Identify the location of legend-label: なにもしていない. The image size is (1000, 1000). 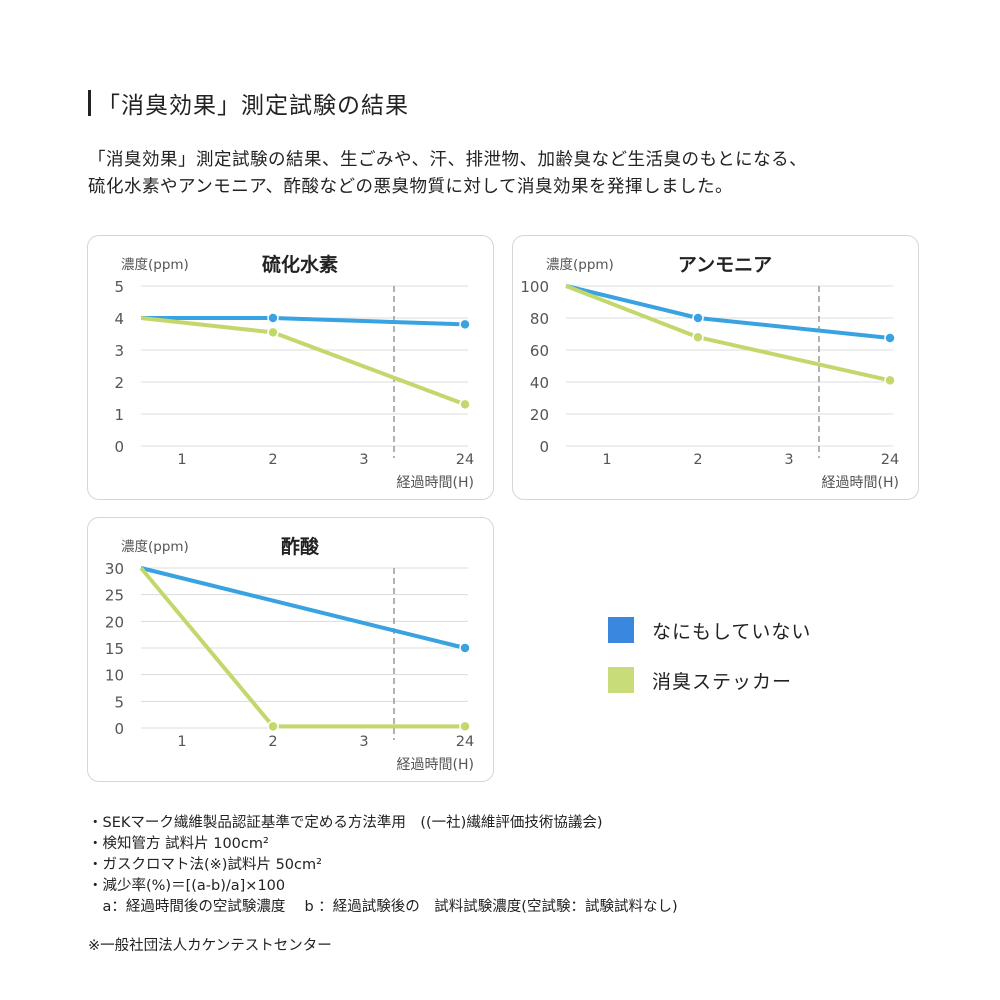
(732, 631).